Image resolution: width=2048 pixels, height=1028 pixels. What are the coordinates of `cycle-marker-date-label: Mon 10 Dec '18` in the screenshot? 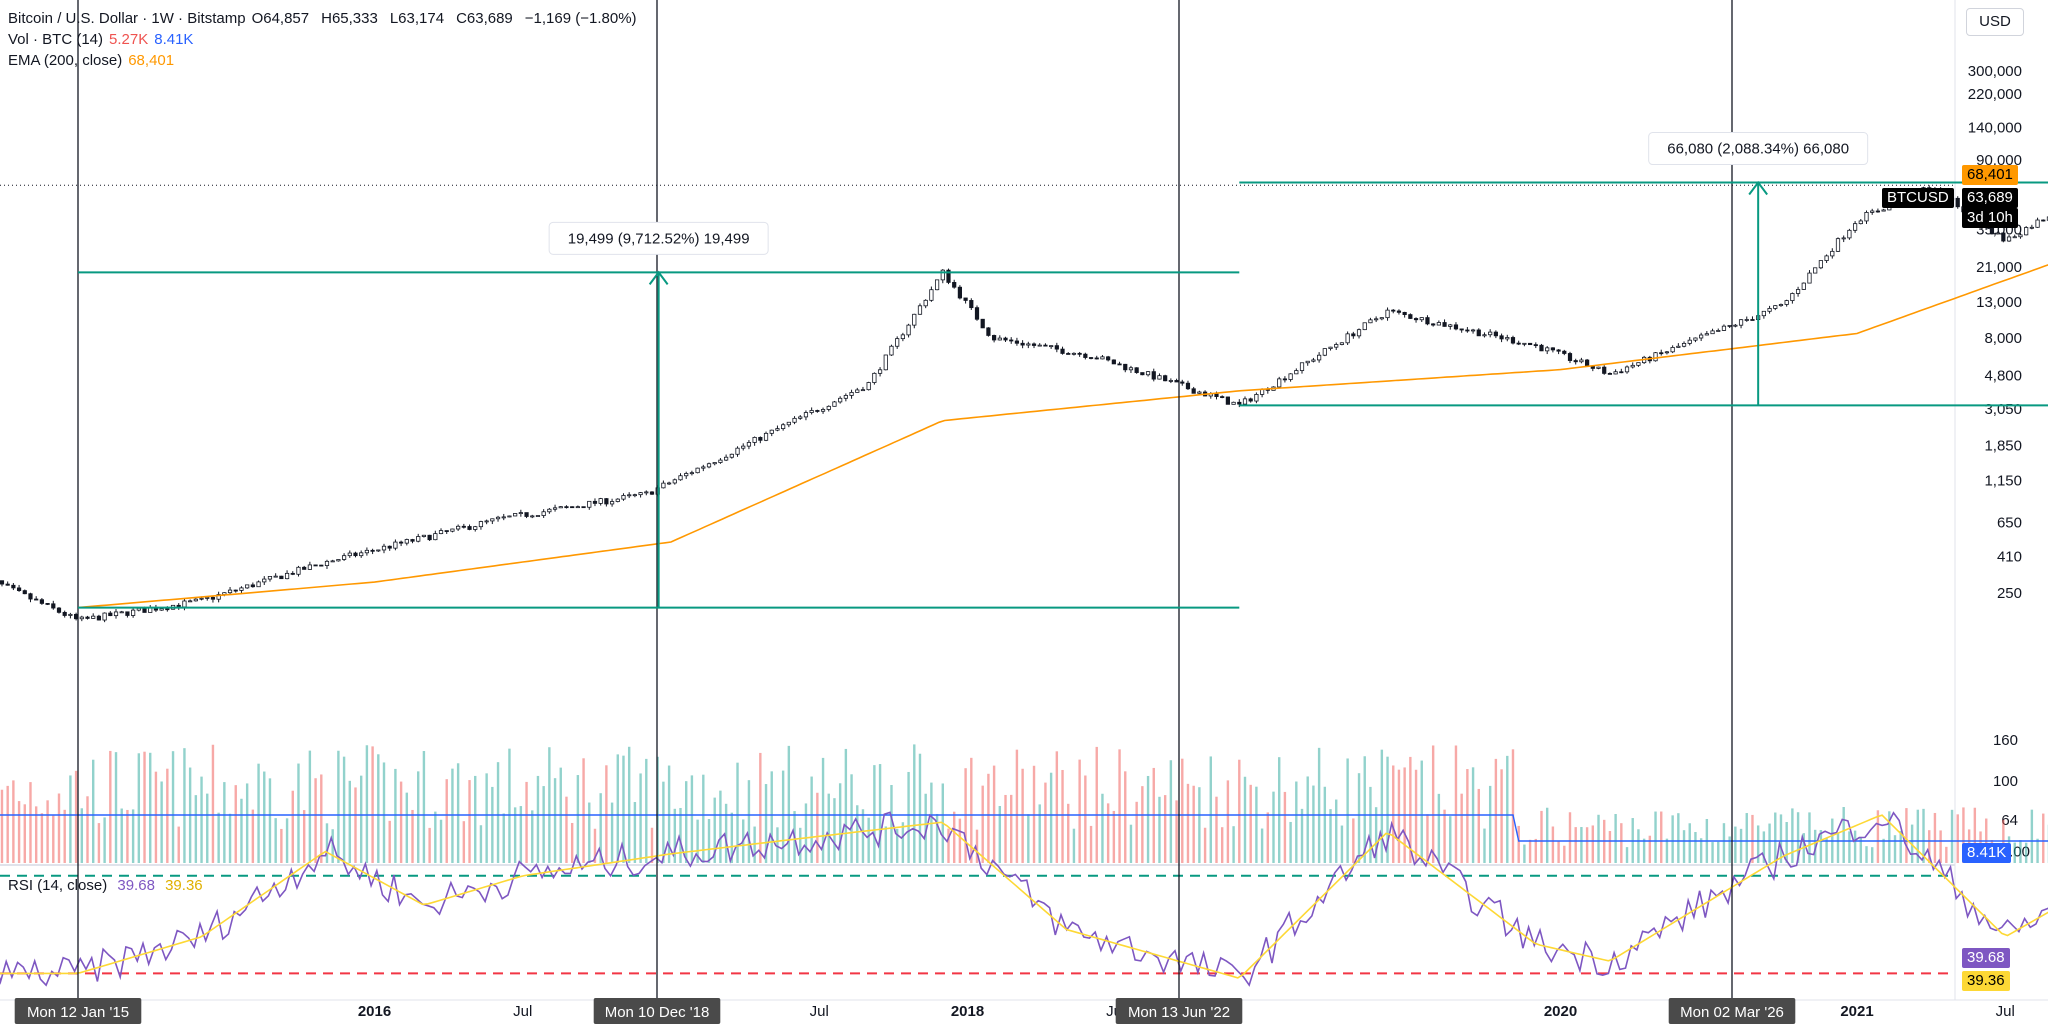 It's located at (657, 1012).